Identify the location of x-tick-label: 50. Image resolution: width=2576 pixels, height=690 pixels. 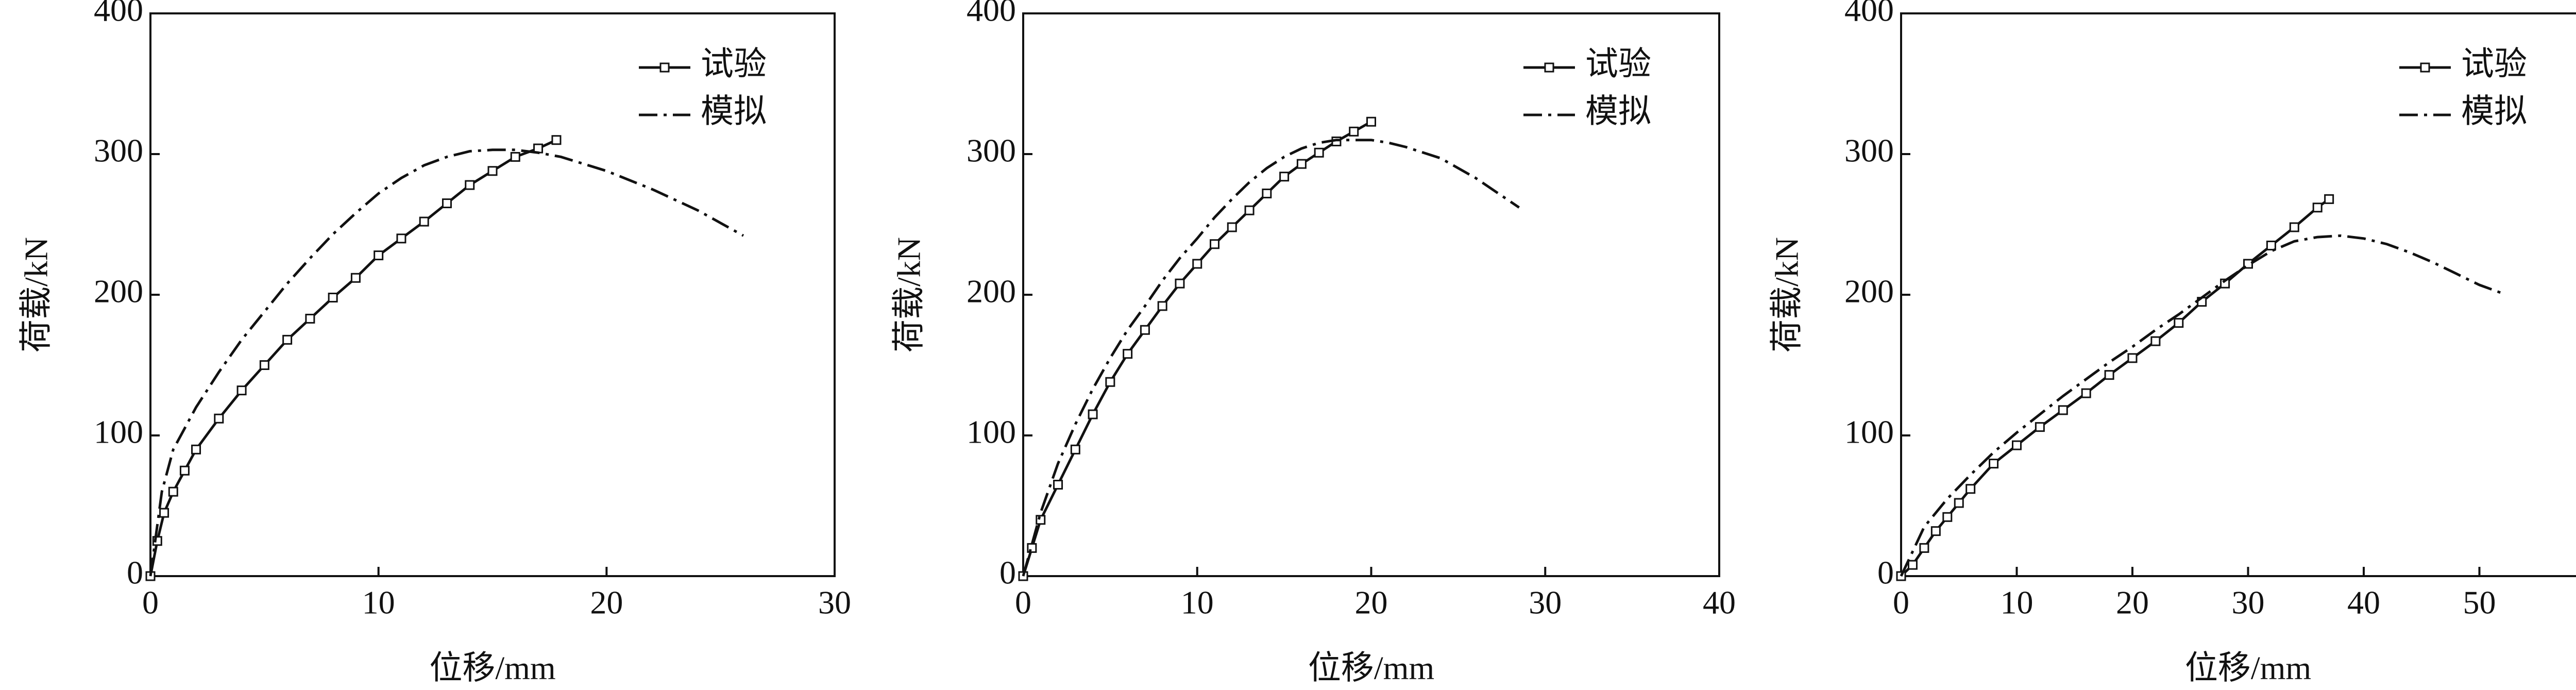
(2479, 602).